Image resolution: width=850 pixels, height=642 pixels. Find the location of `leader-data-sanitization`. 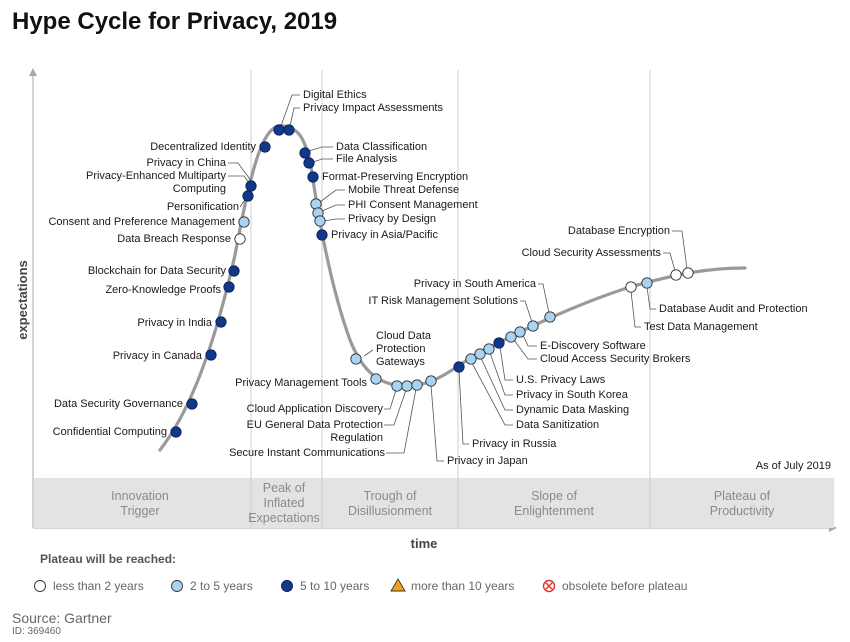

leader-data-sanitization is located at coordinates (492, 394).